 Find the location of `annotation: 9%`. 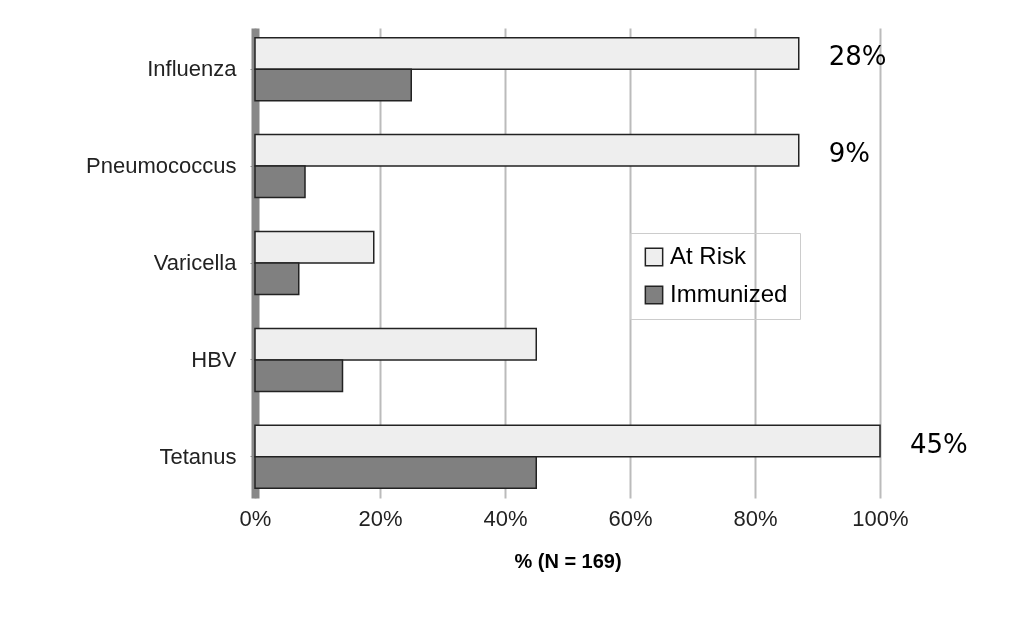

annotation: 9% is located at coordinates (849, 153).